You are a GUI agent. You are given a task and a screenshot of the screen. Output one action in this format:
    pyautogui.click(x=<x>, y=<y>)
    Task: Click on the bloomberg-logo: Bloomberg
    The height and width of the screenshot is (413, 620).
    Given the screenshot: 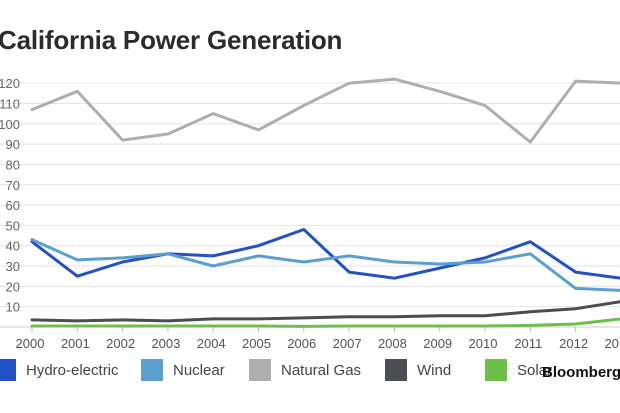 What is the action you would take?
    pyautogui.click(x=581, y=372)
    